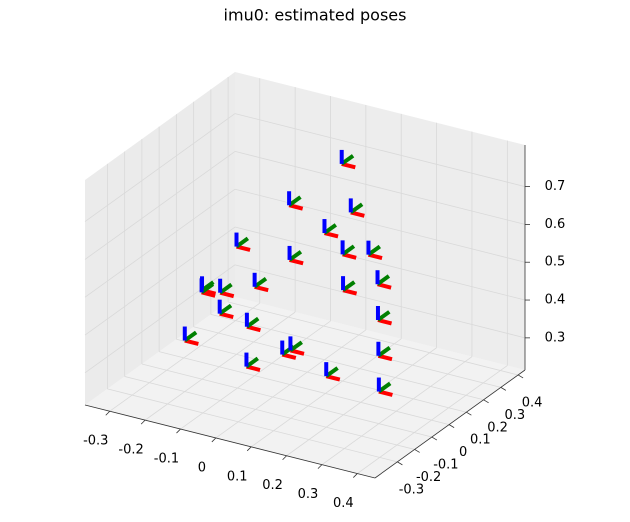 Image resolution: width=630 pixels, height=522 pixels. Describe the element at coordinates (411, 489) in the screenshot. I see `y-tick-label: -0.3` at that location.